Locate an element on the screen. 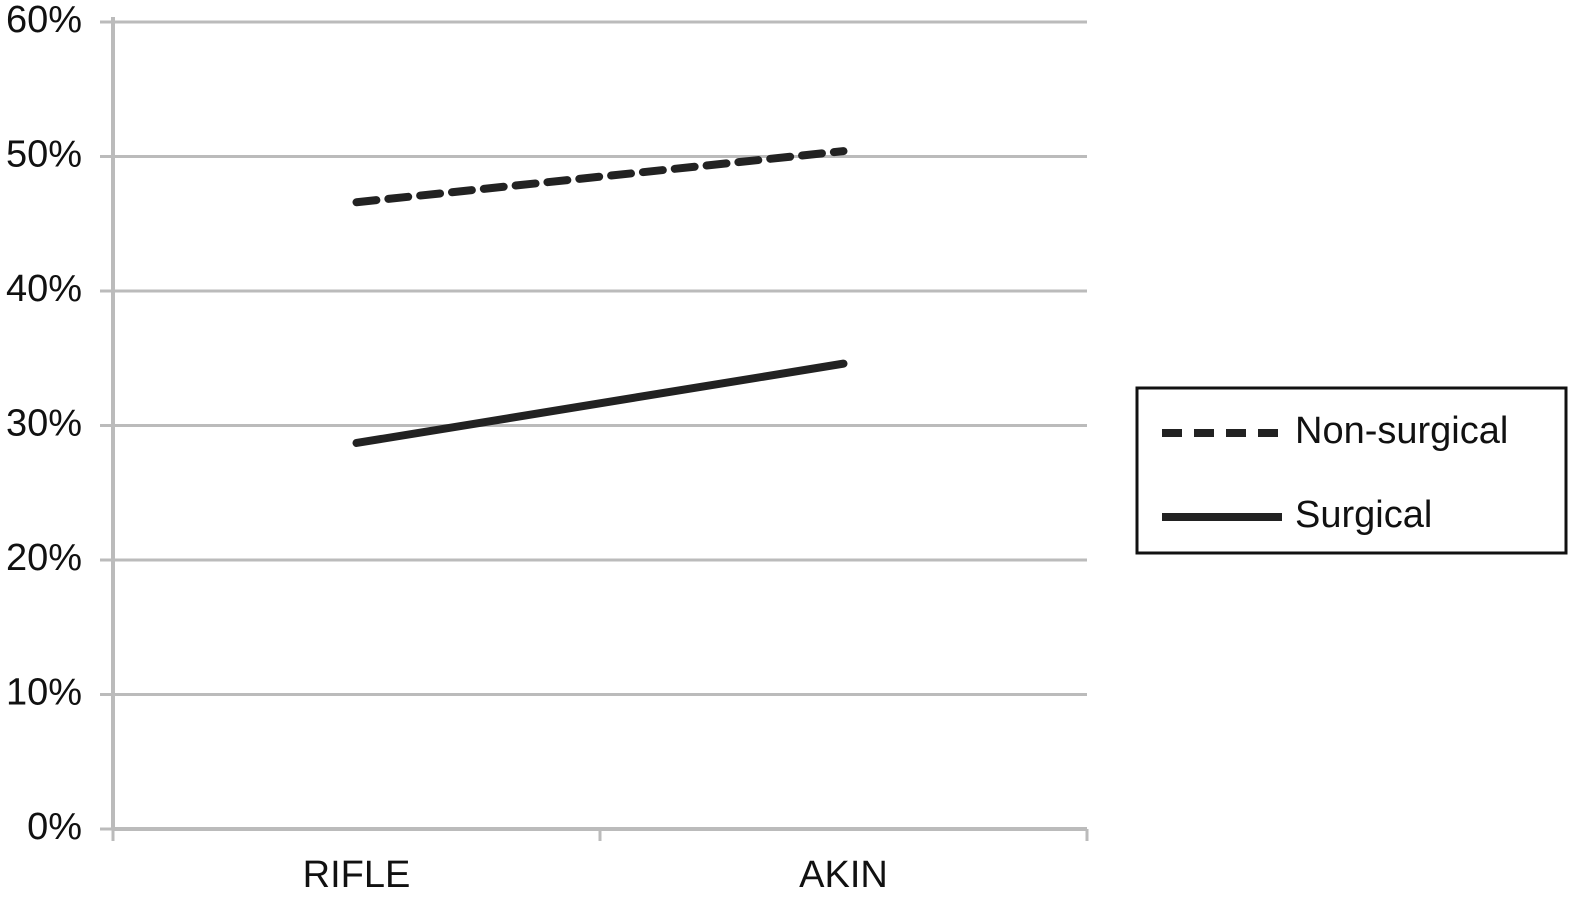 This screenshot has width=1577, height=904. y-tick-label: 20% is located at coordinates (44, 558).